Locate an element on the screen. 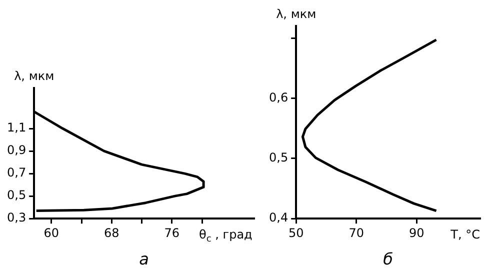  y-tick-label: 0,9 is located at coordinates (16, 150).